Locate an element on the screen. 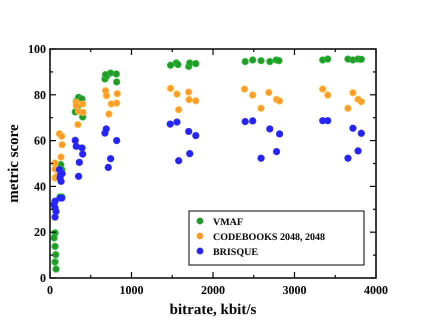 The width and height of the screenshot is (423, 327). legend-label: VMAF is located at coordinates (228, 222).